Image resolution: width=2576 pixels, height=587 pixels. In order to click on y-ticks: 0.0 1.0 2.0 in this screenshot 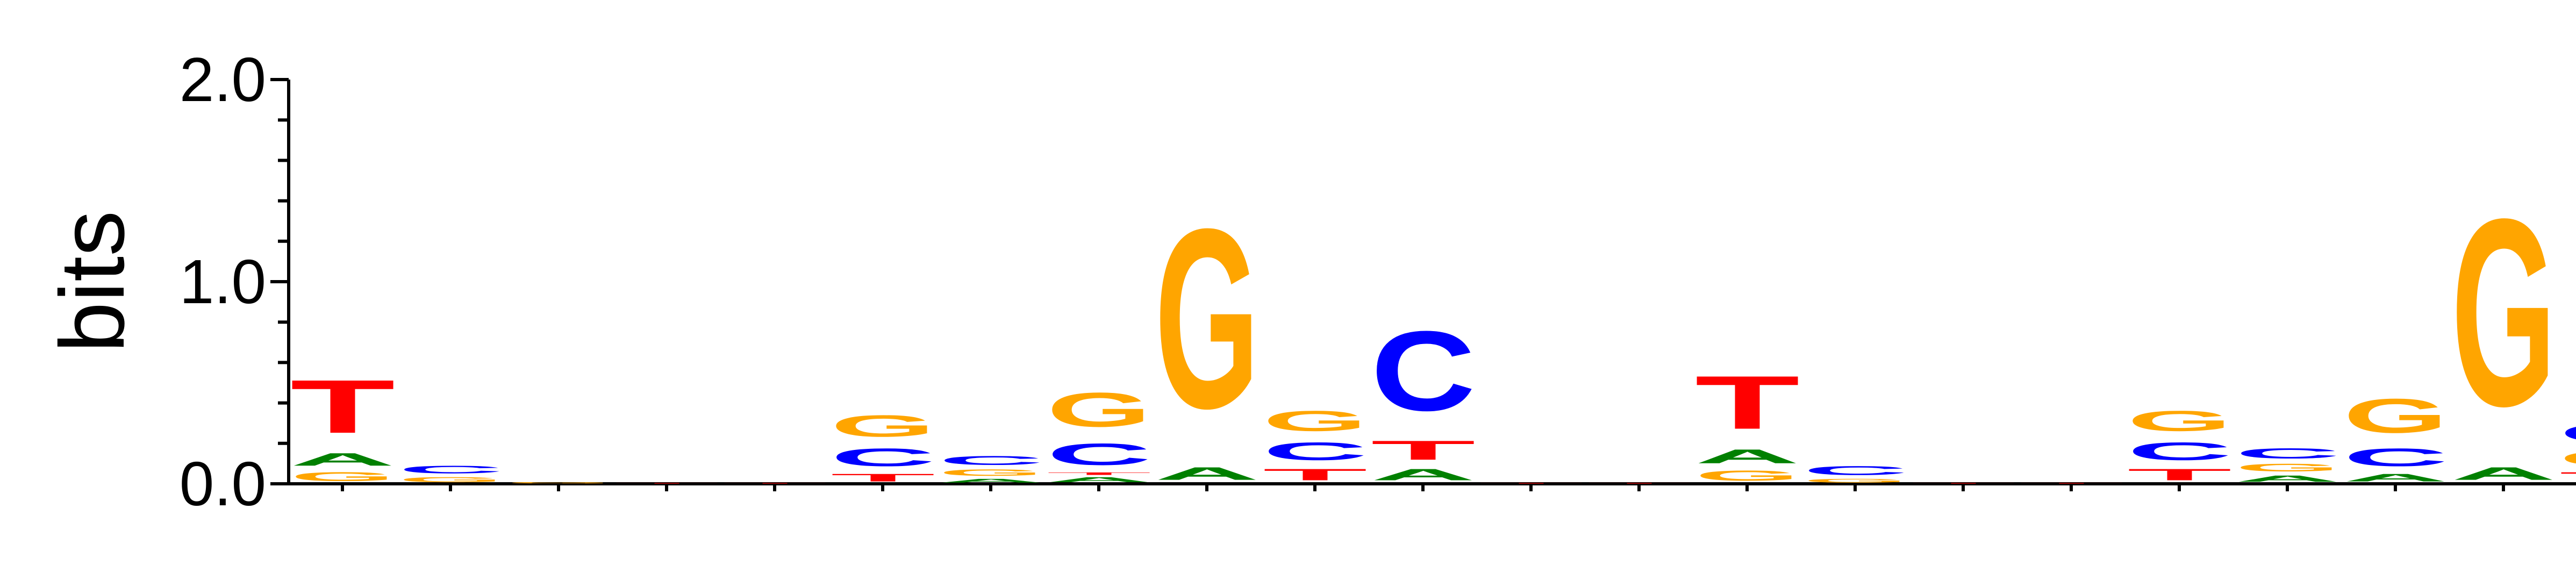, I will do `click(234, 282)`.